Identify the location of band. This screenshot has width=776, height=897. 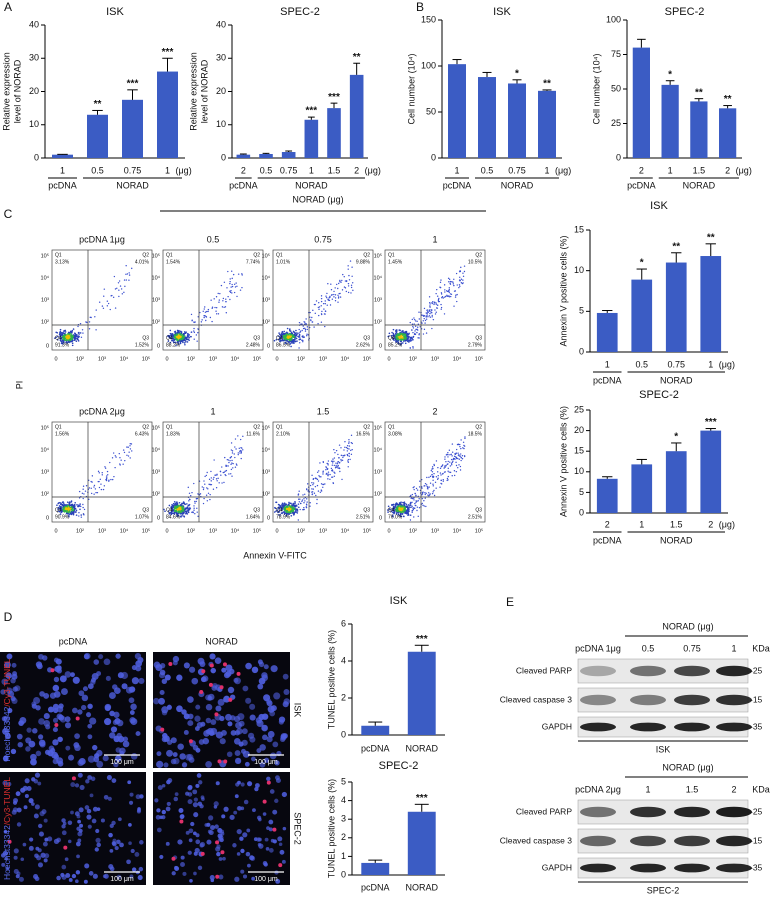
(734, 671).